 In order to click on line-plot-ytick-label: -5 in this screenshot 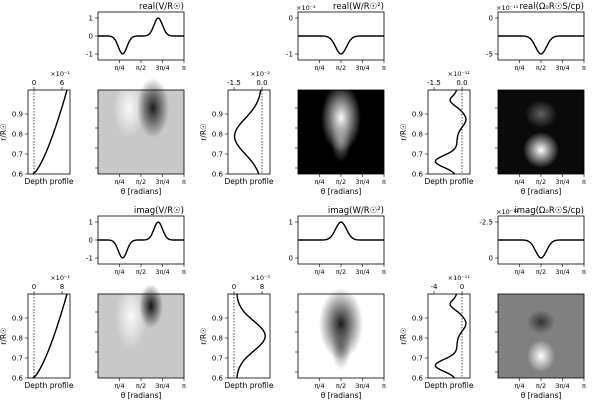, I will do `click(489, 55)`.